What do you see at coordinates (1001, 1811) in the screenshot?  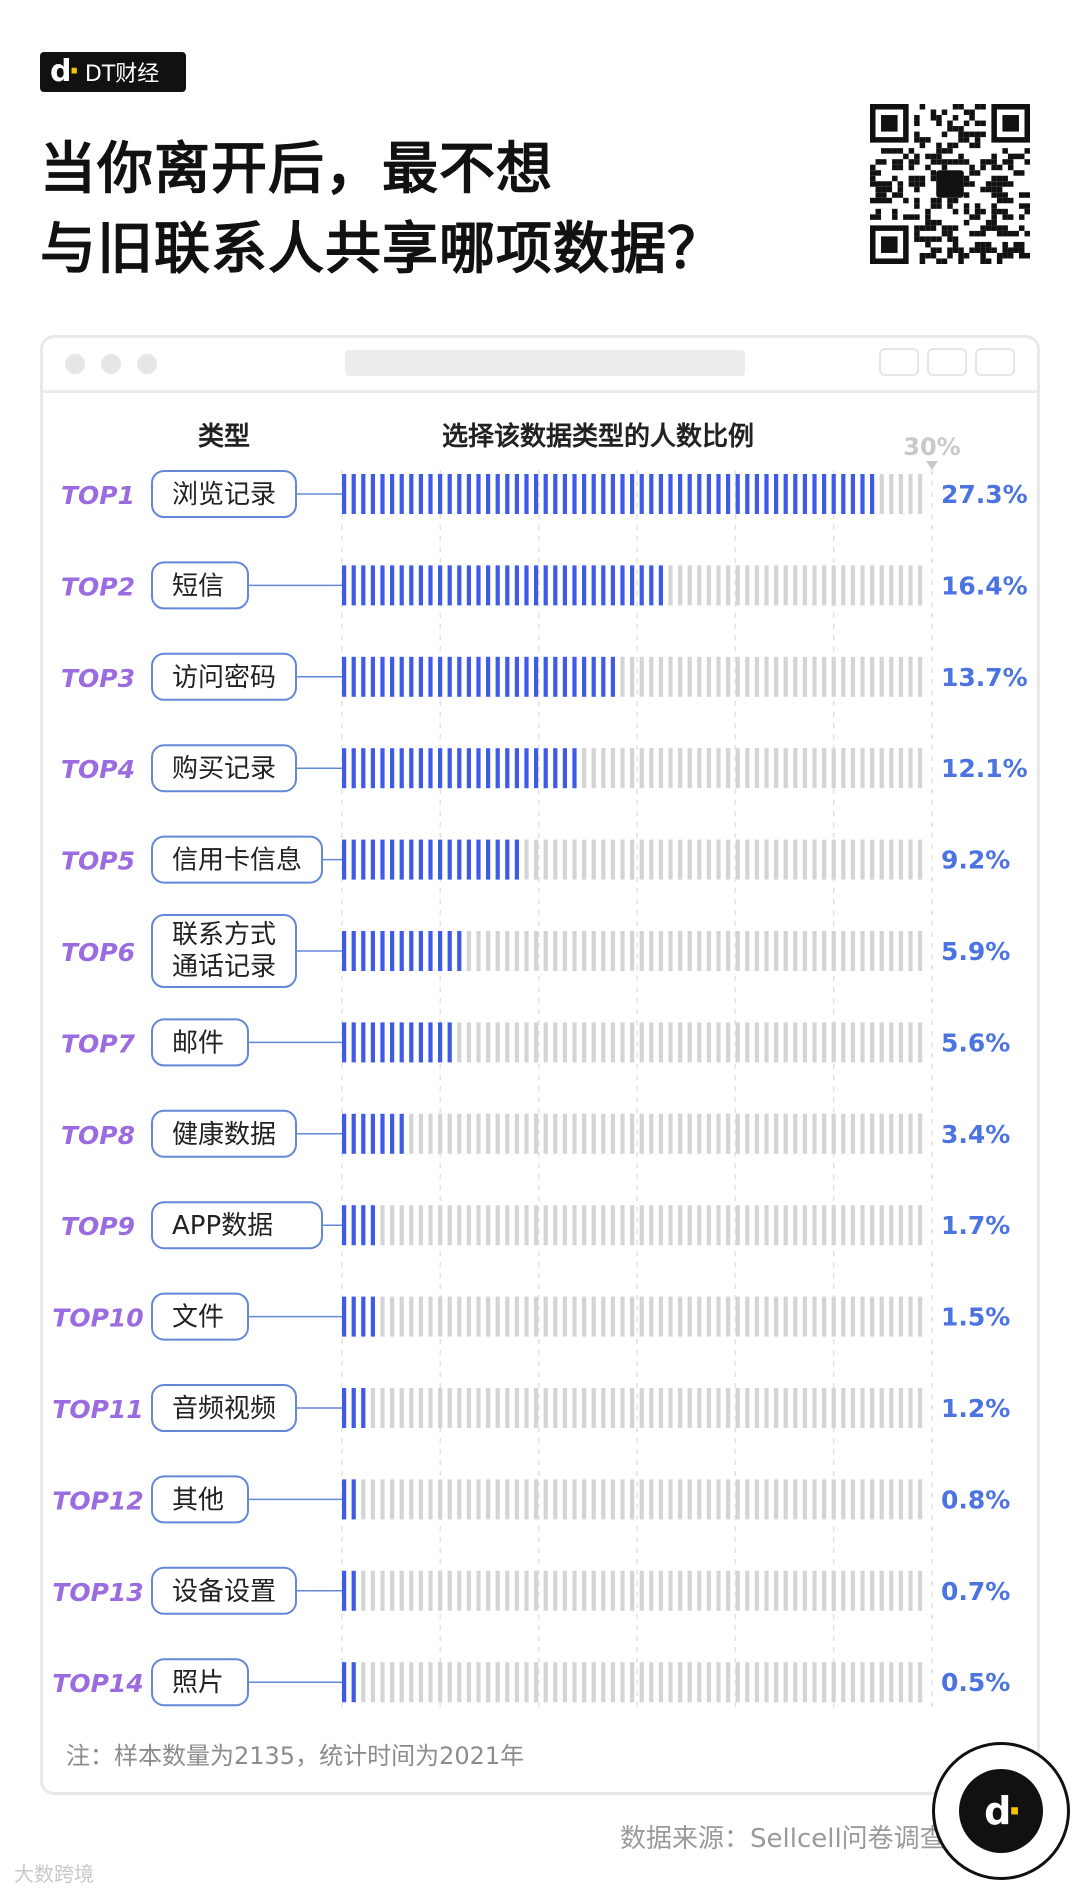 I see `dt-badge-icon: d ·` at bounding box center [1001, 1811].